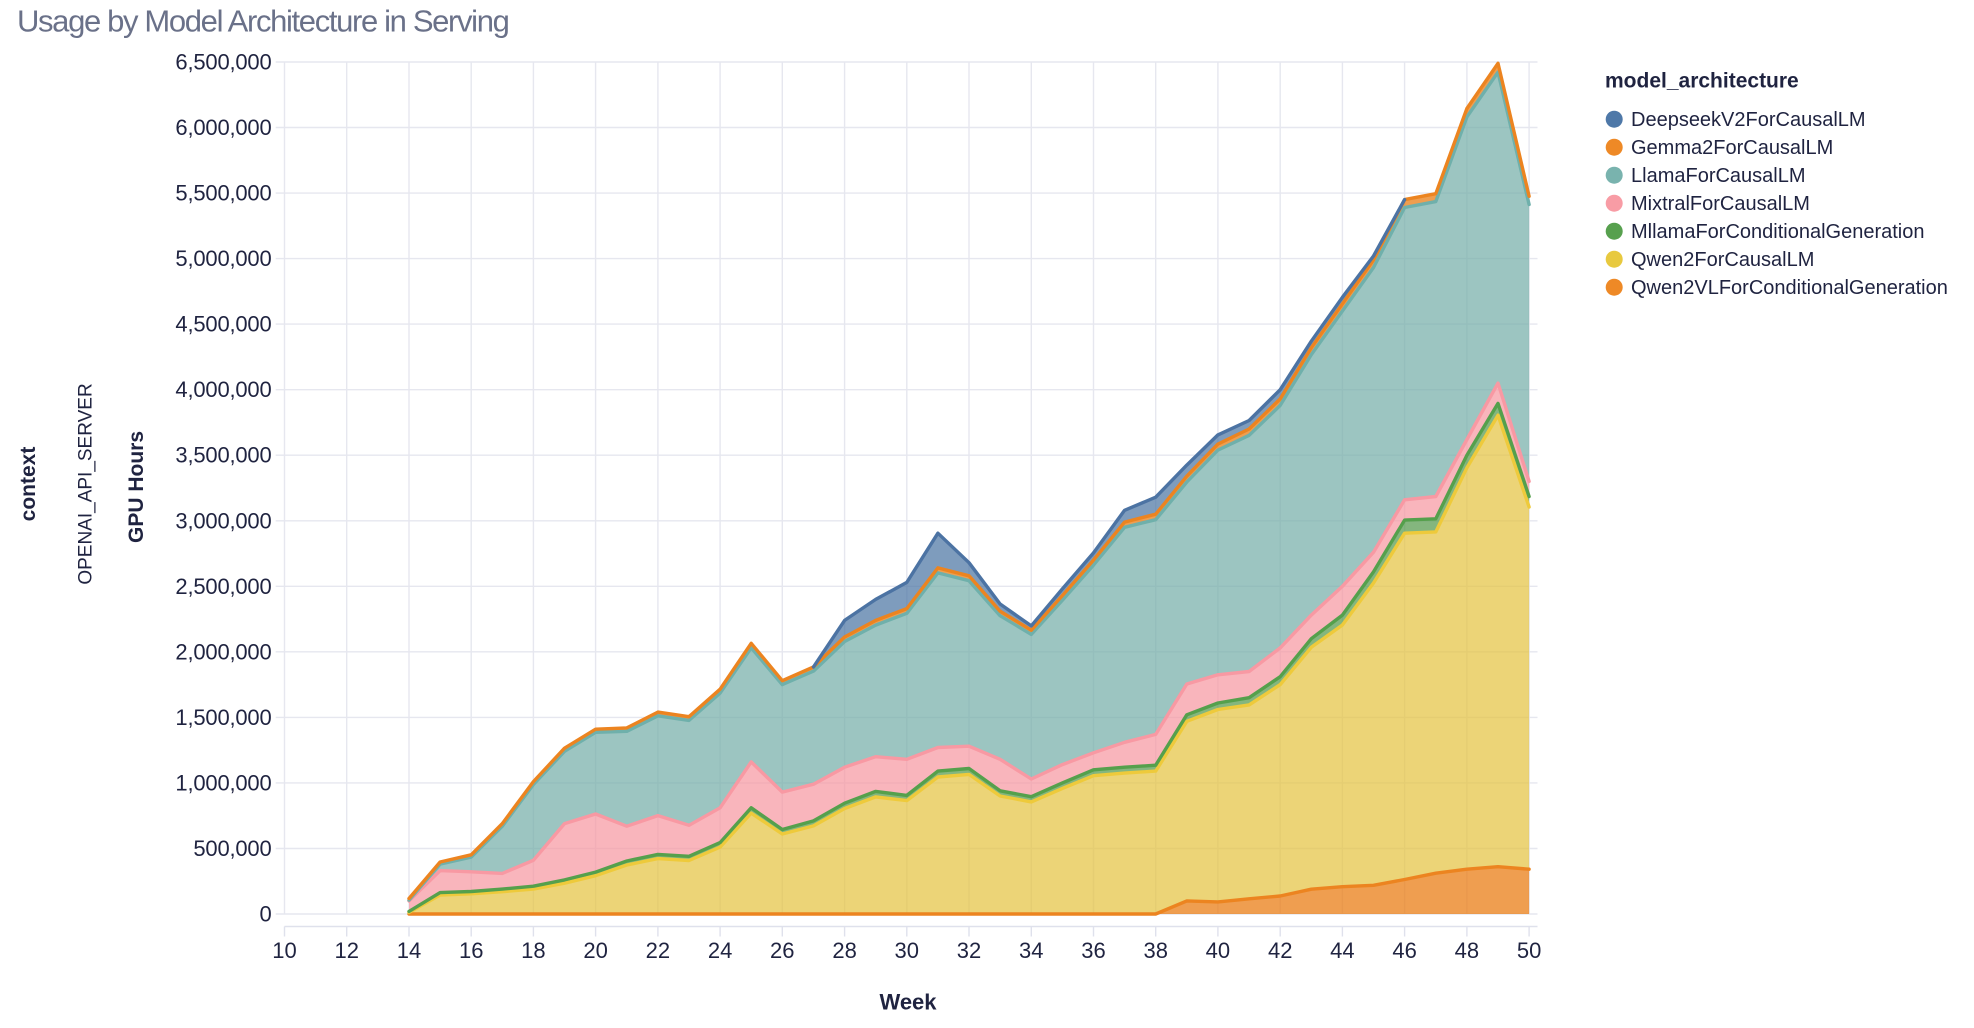  I want to click on svg-text: 24, so click(720, 950).